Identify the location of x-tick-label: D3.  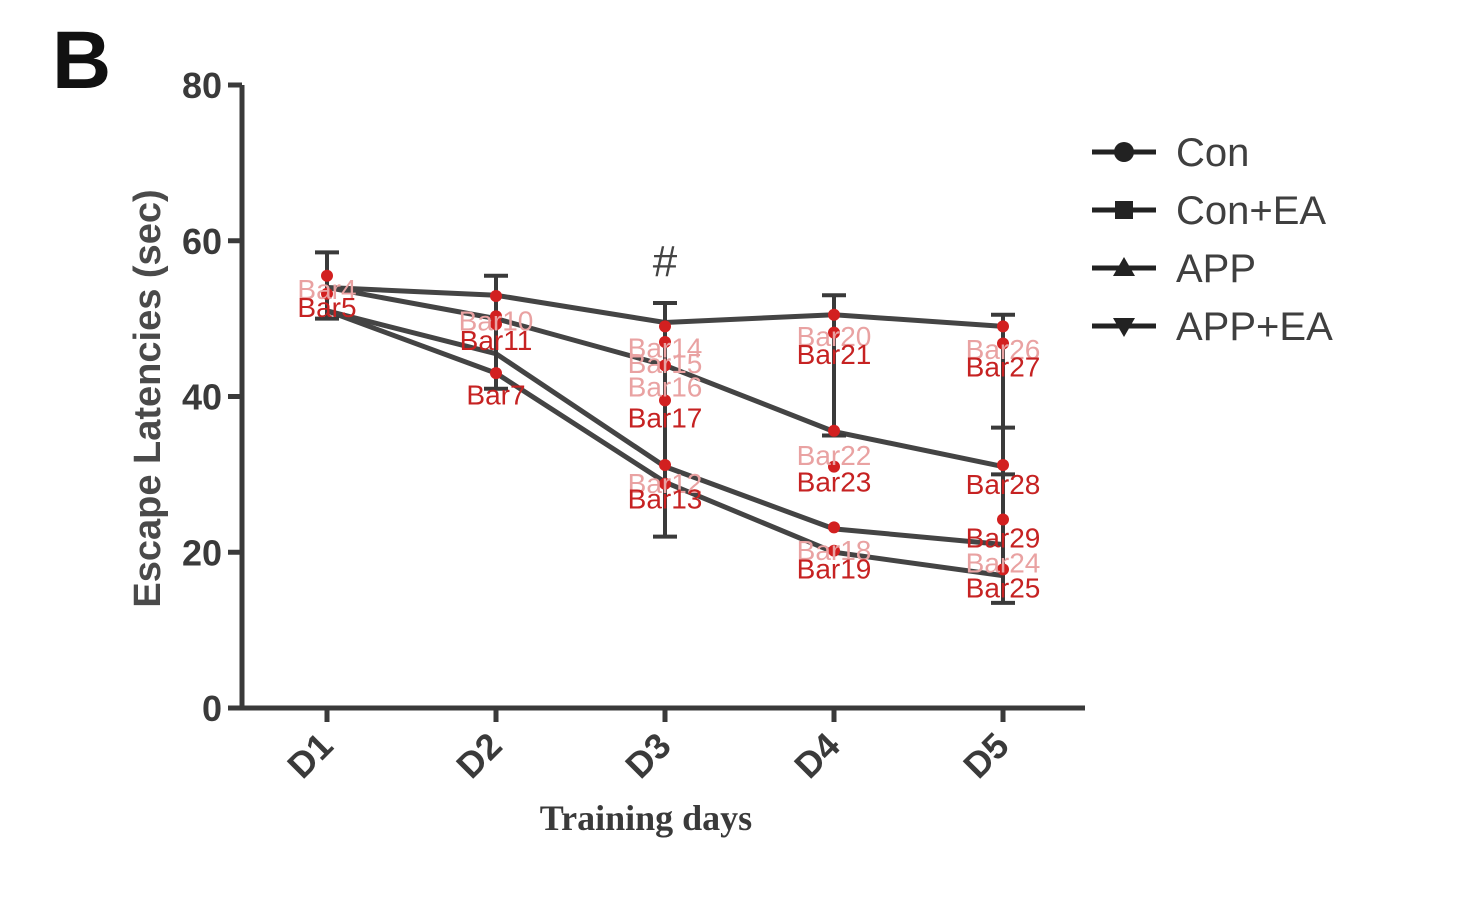
(648, 756).